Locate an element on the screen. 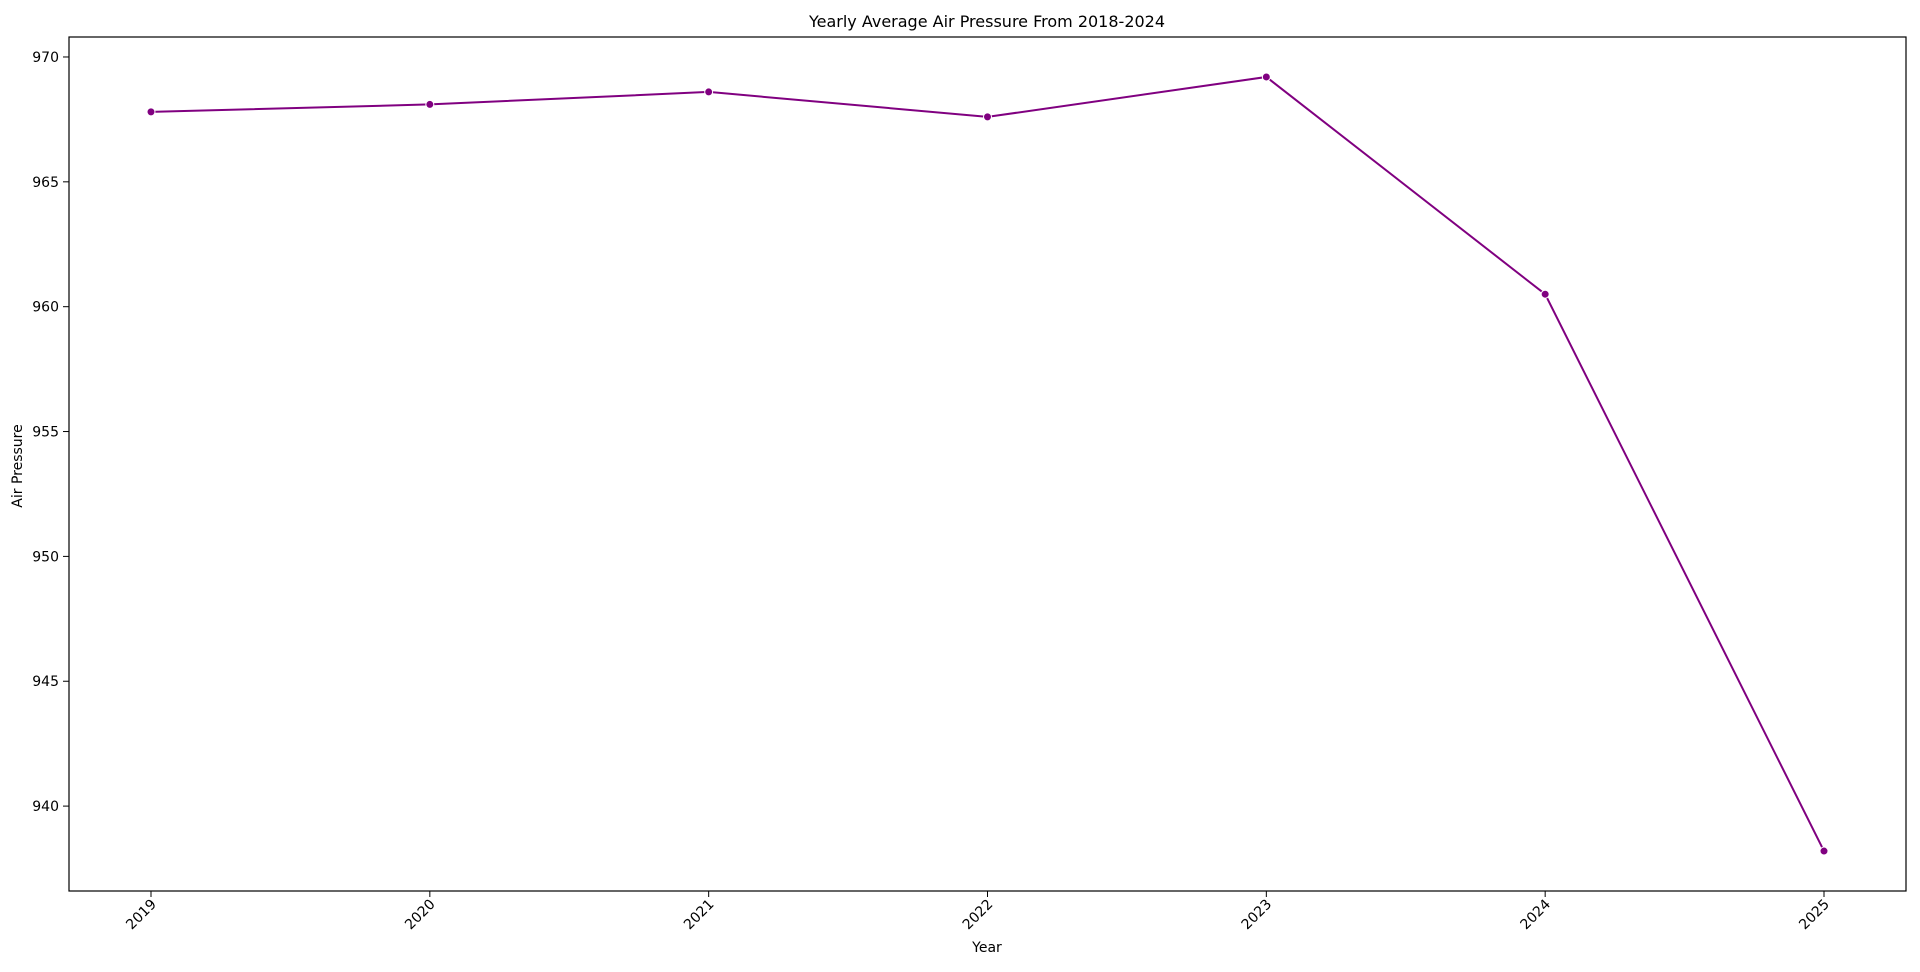  y-tick-label: 955 is located at coordinates (45, 433).